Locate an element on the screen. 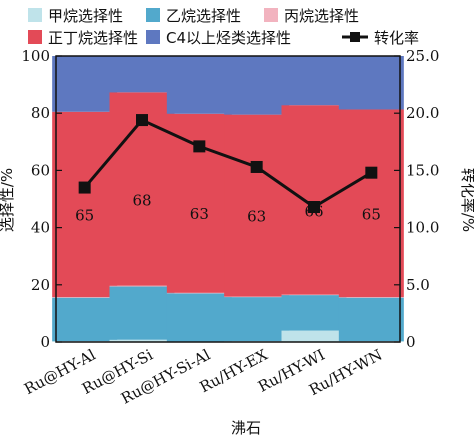  y-tick-label-left: 0 is located at coordinates (45, 342).